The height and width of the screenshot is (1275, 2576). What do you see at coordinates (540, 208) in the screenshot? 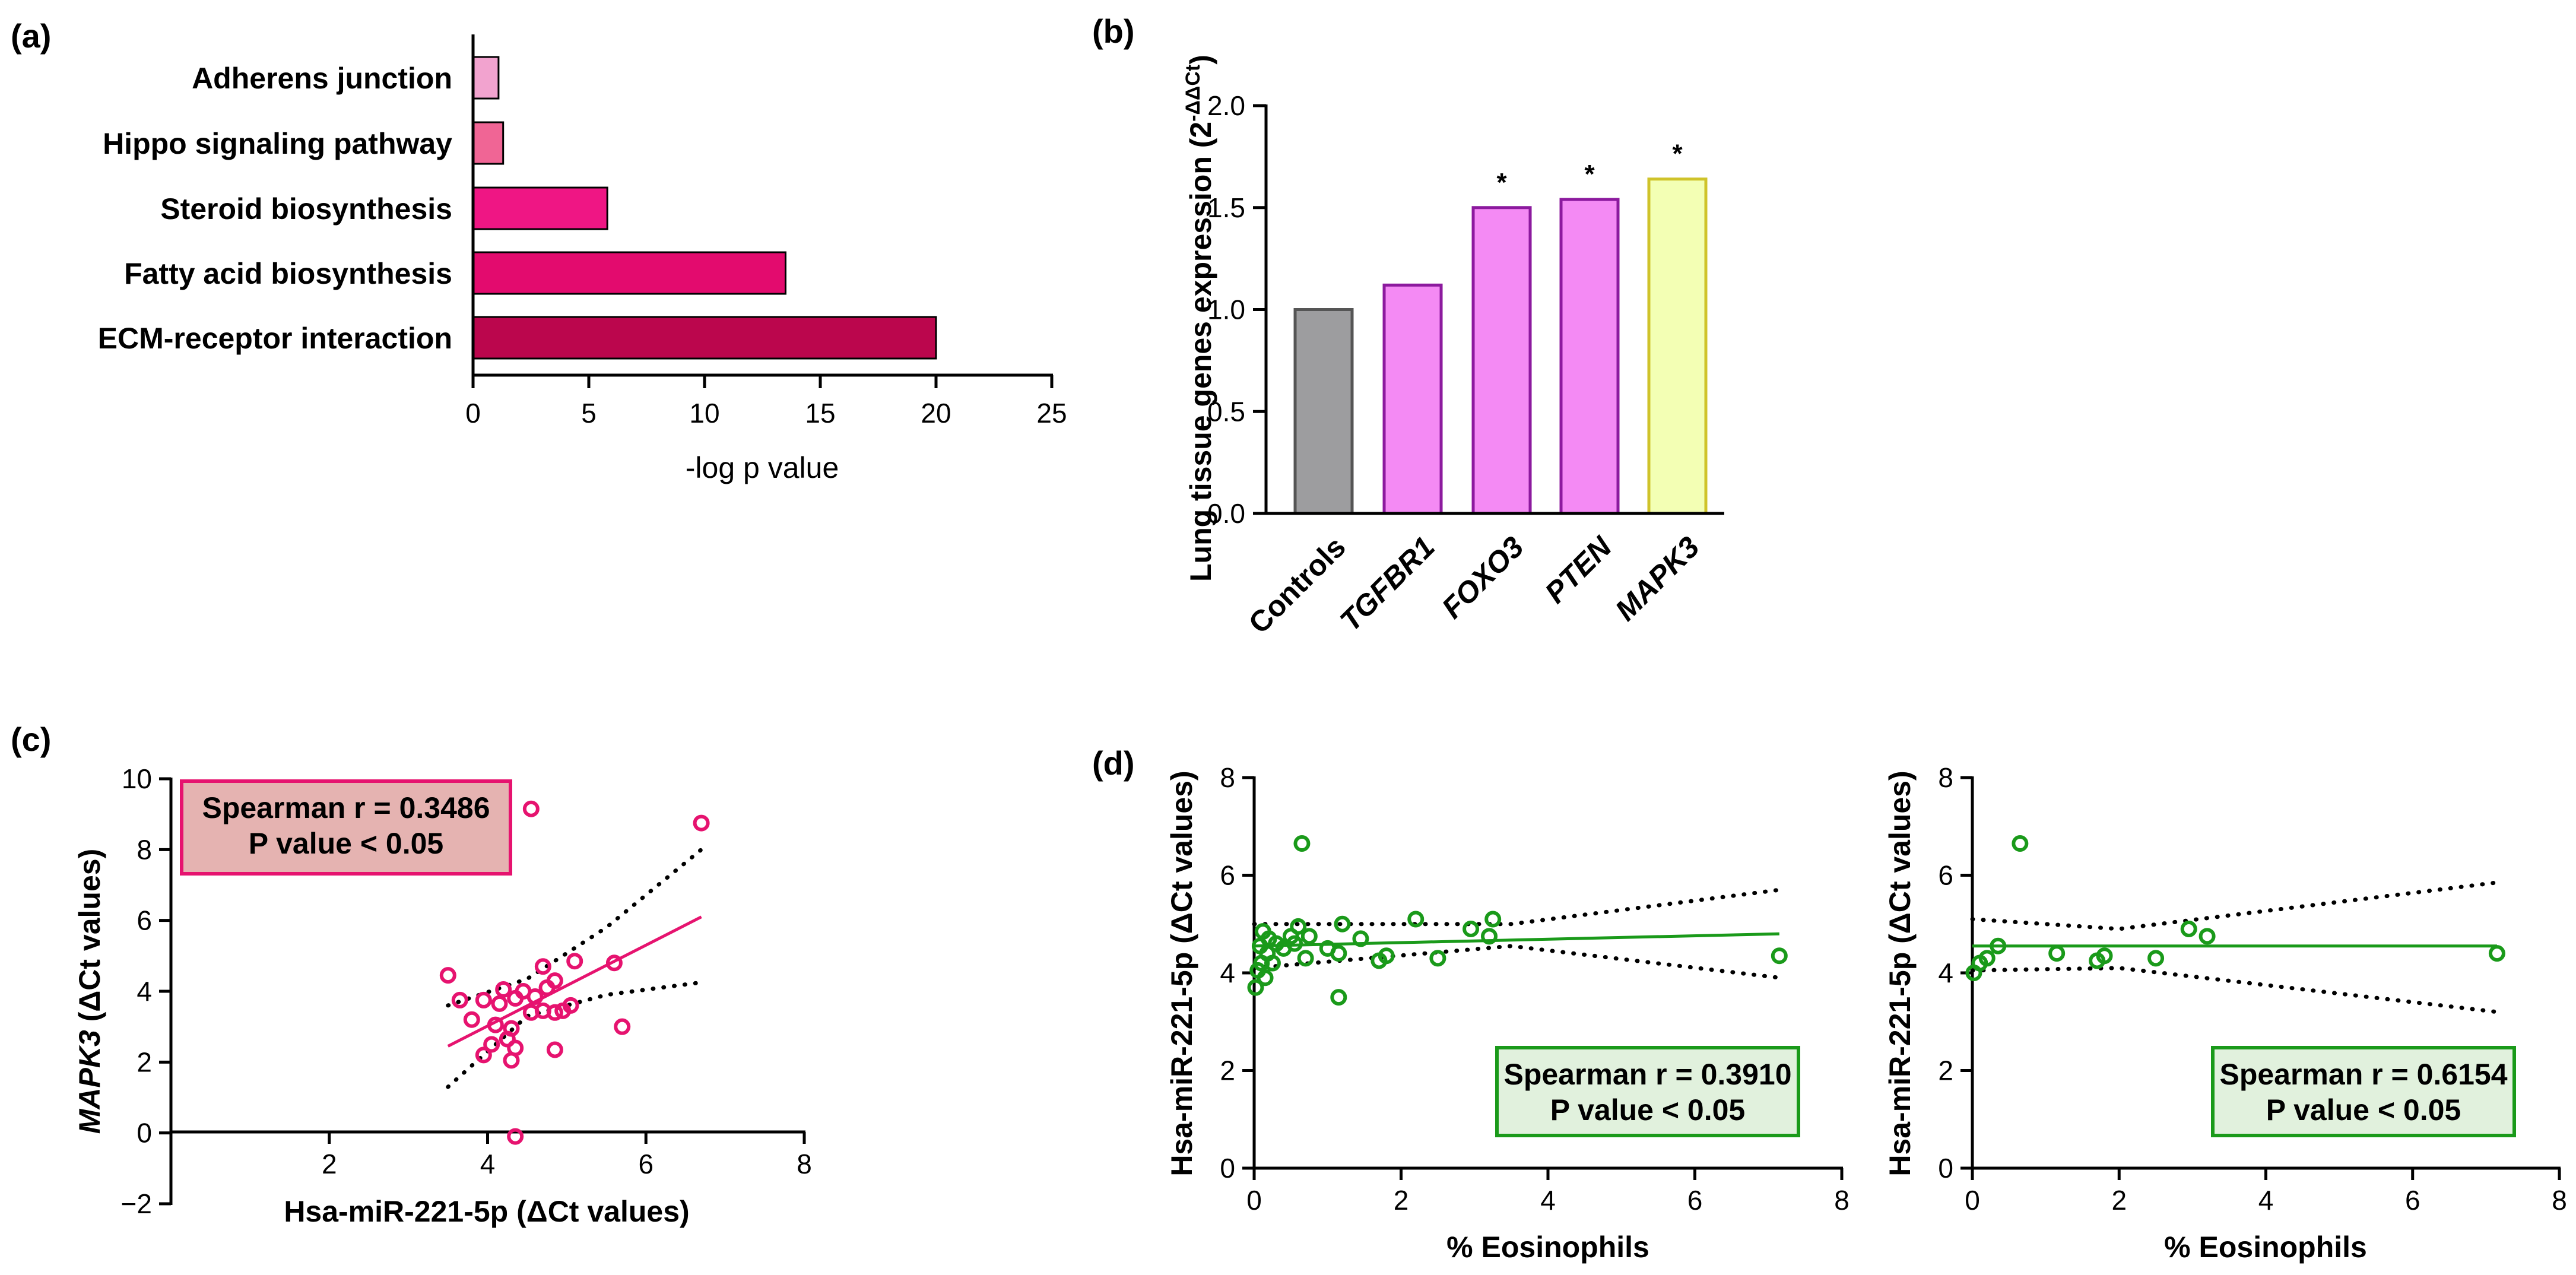
I see `bar-steroid-biosynthesis` at bounding box center [540, 208].